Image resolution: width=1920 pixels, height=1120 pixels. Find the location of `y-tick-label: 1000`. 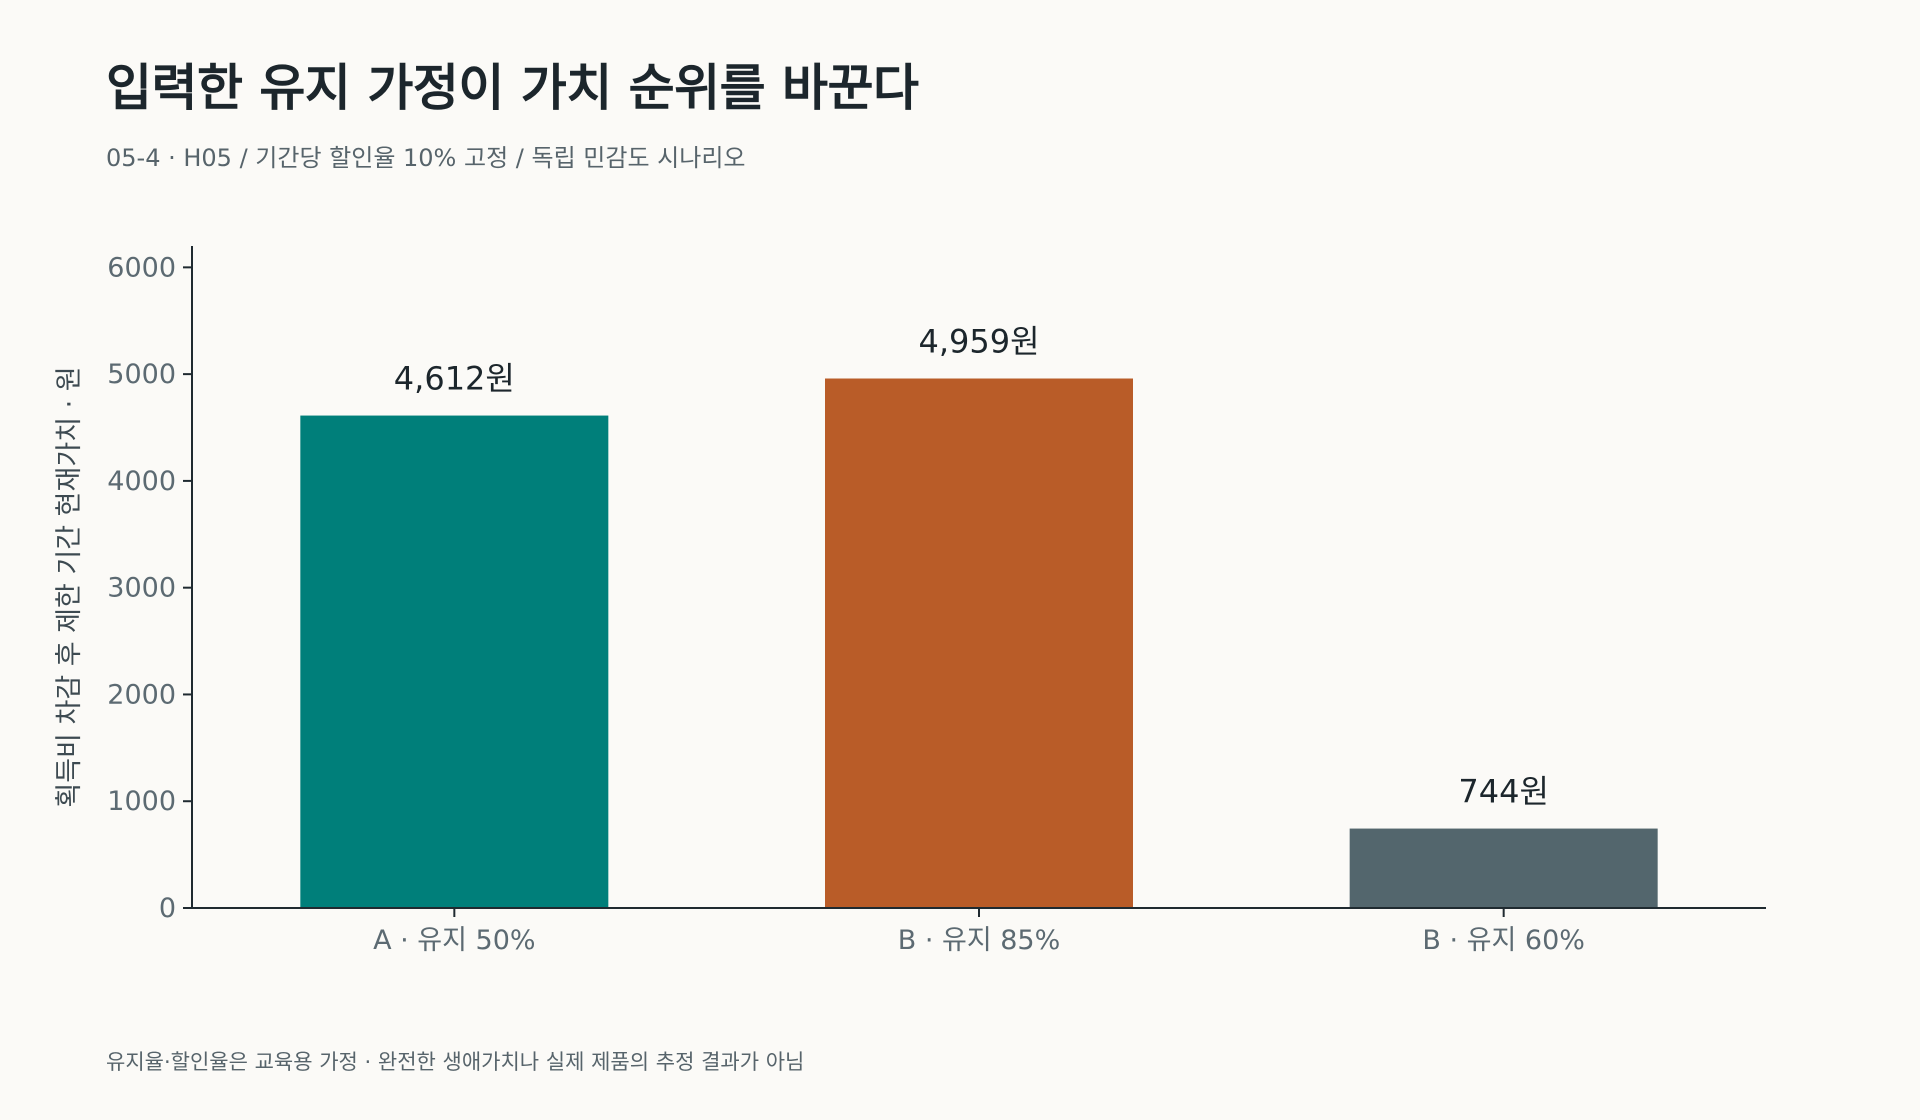

y-tick-label: 1000 is located at coordinates (141, 801).